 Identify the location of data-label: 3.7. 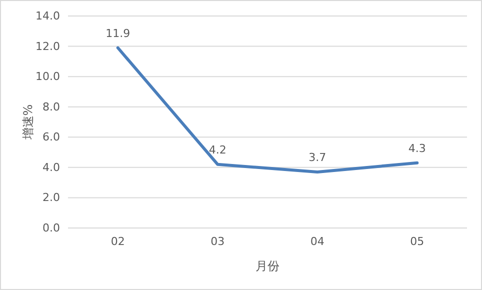
(317, 157).